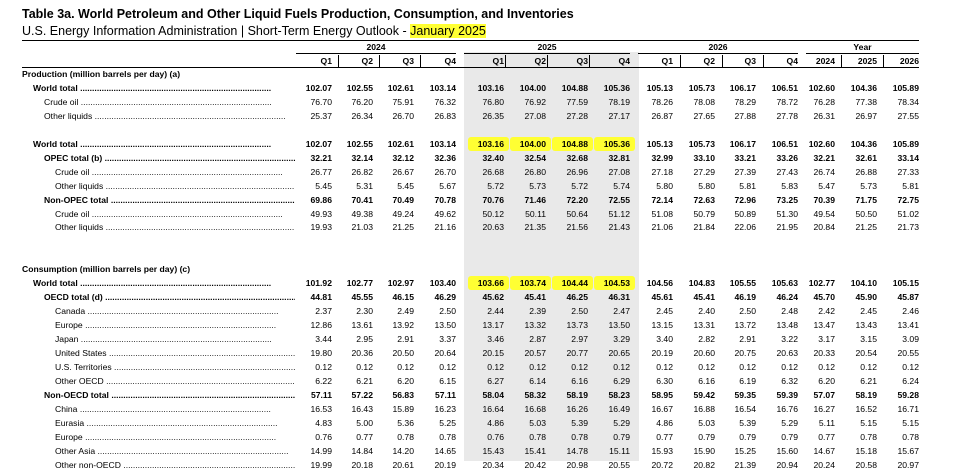  I want to click on table-cell: 26.96, so click(577, 171).